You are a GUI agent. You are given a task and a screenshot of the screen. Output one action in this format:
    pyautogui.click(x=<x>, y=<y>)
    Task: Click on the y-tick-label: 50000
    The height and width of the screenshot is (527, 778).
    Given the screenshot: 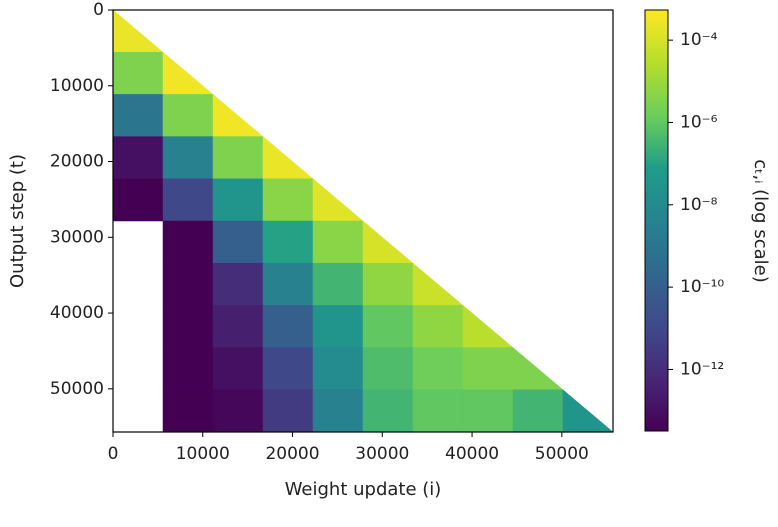 What is the action you would take?
    pyautogui.click(x=77, y=389)
    